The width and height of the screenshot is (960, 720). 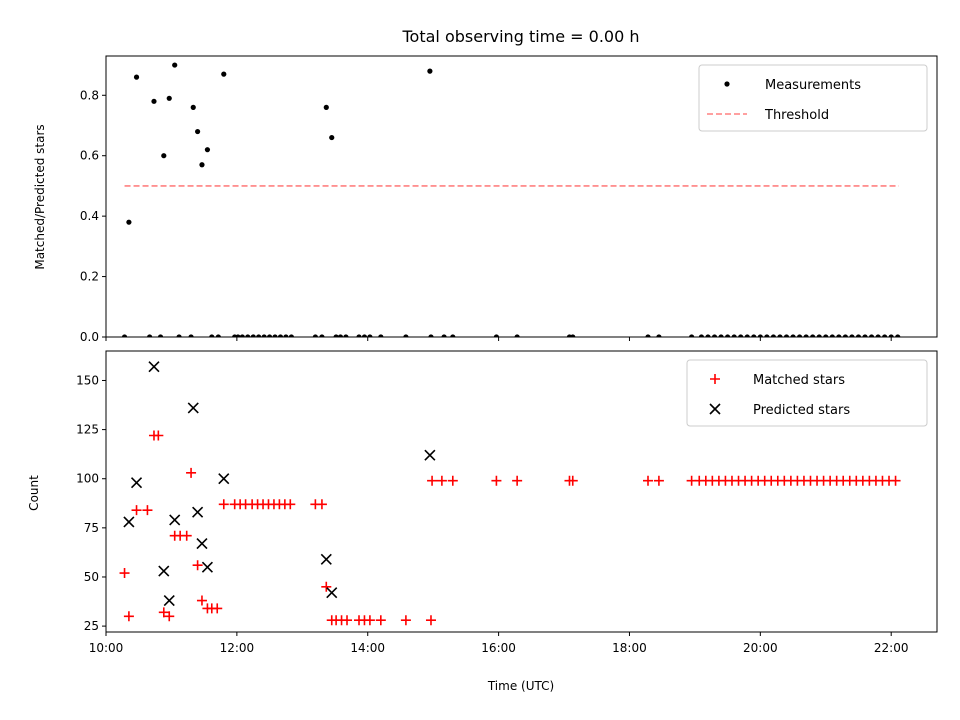 What do you see at coordinates (87, 380) in the screenshot?
I see `y-tick-label-1-5: 150` at bounding box center [87, 380].